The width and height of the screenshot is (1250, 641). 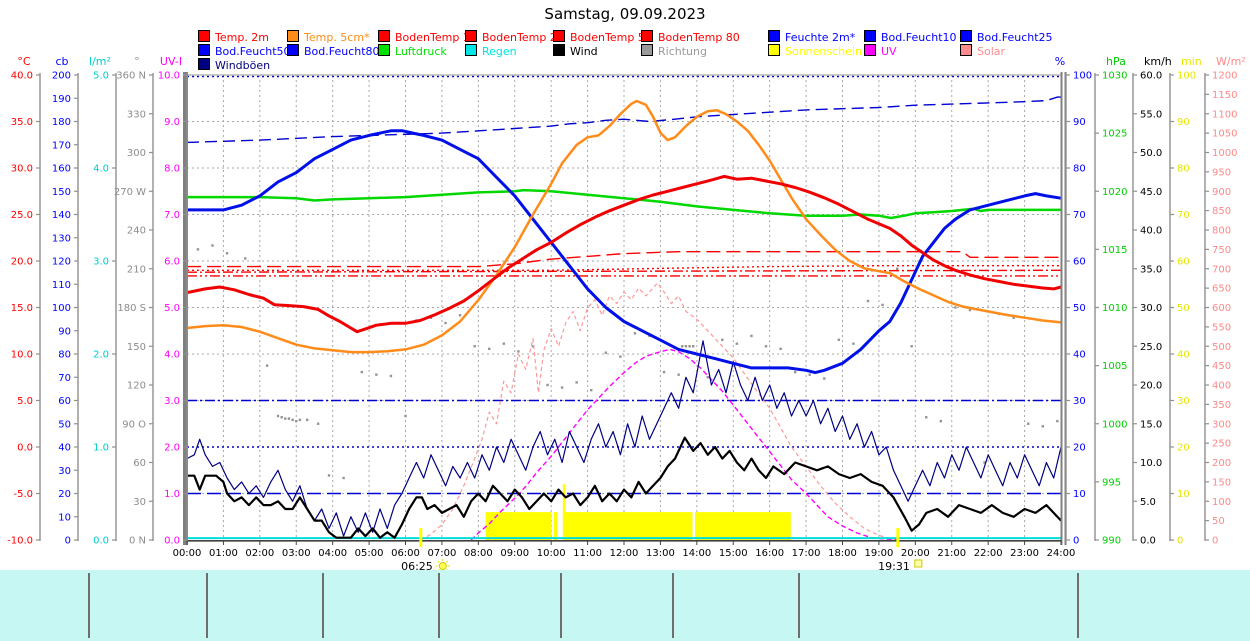 I want to click on legend-item-temp-2m: Temp. 2m, so click(x=234, y=37).